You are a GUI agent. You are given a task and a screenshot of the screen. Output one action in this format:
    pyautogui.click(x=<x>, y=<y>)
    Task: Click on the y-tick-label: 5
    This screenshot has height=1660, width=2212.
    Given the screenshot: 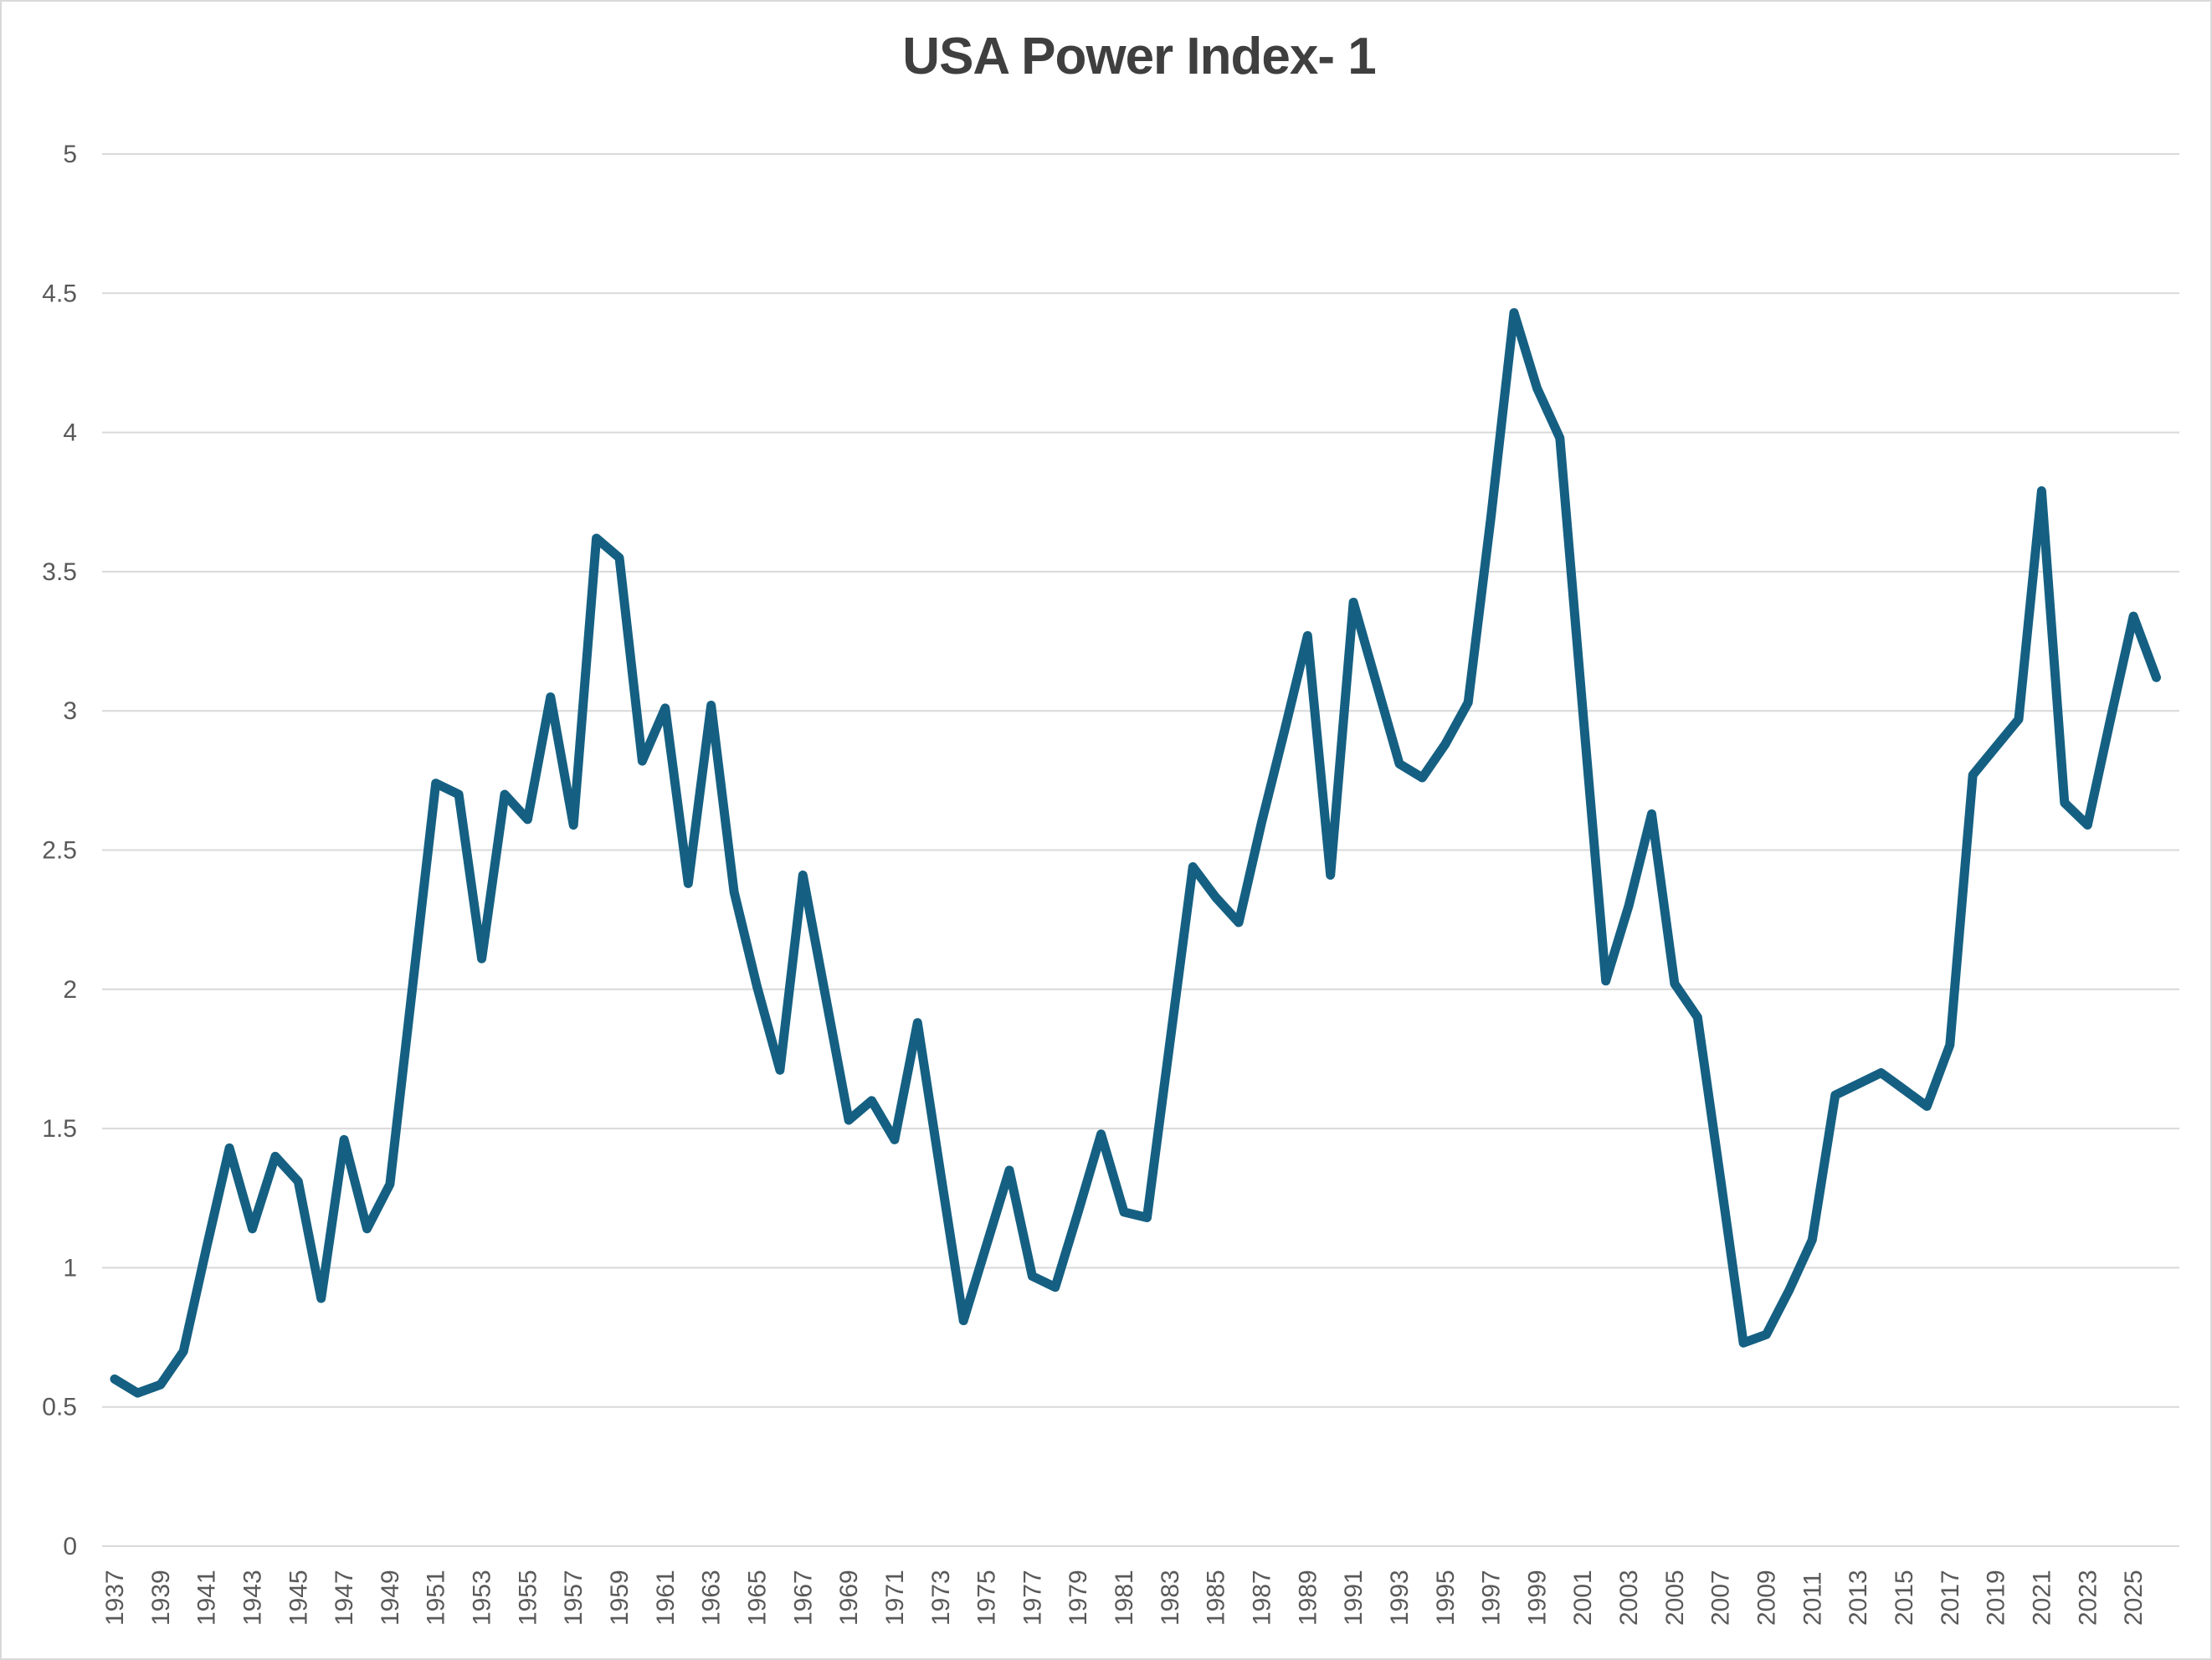 What is the action you would take?
    pyautogui.click(x=70, y=154)
    